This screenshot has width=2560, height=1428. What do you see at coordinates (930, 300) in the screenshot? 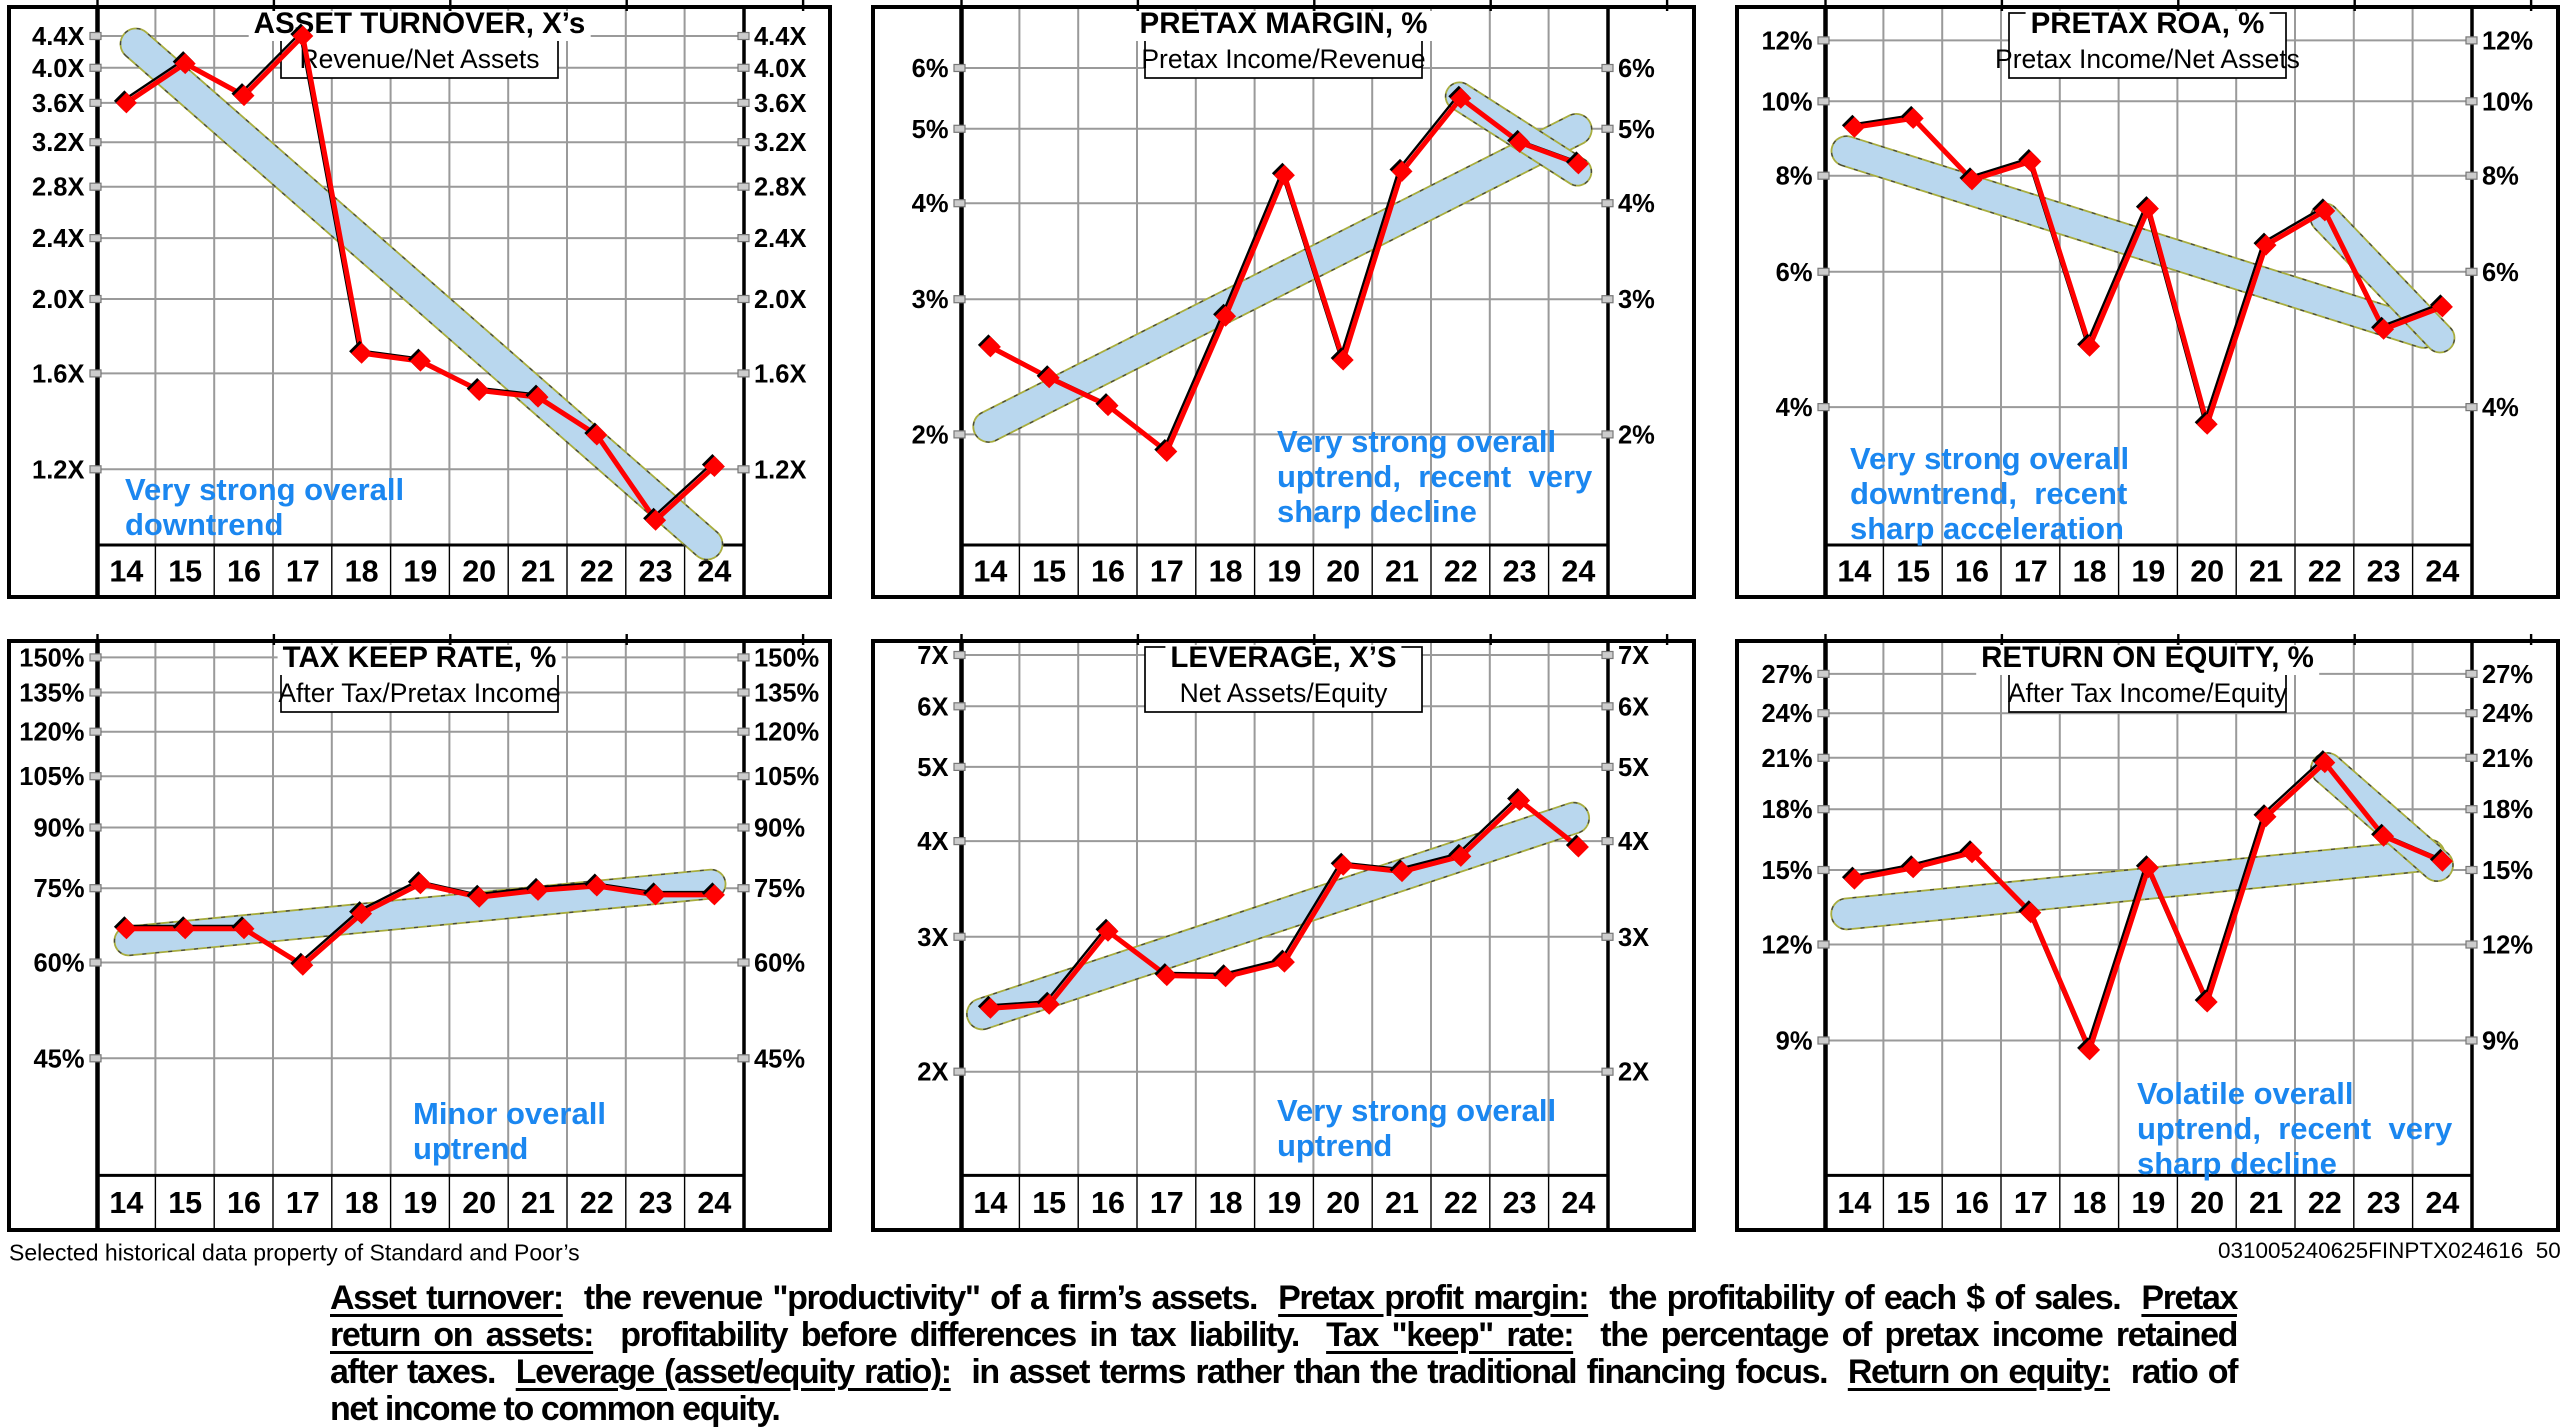
I see `svg-text: 3%` at bounding box center [930, 300].